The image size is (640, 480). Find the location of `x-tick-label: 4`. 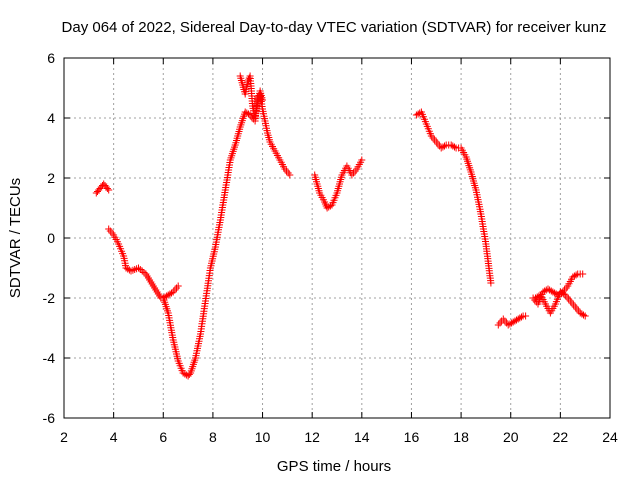

x-tick-label: 4 is located at coordinates (114, 437).